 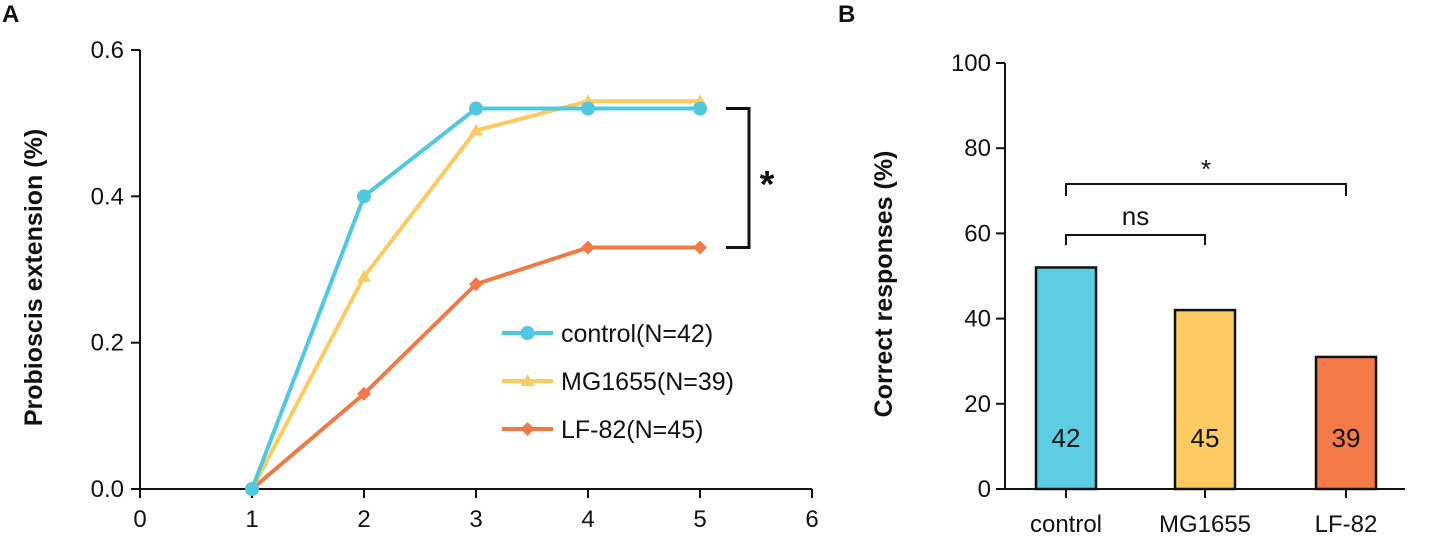 I want to click on panel-b-bars: 42 control 45 MG1655 39 LF-82, so click(x=1204, y=402).